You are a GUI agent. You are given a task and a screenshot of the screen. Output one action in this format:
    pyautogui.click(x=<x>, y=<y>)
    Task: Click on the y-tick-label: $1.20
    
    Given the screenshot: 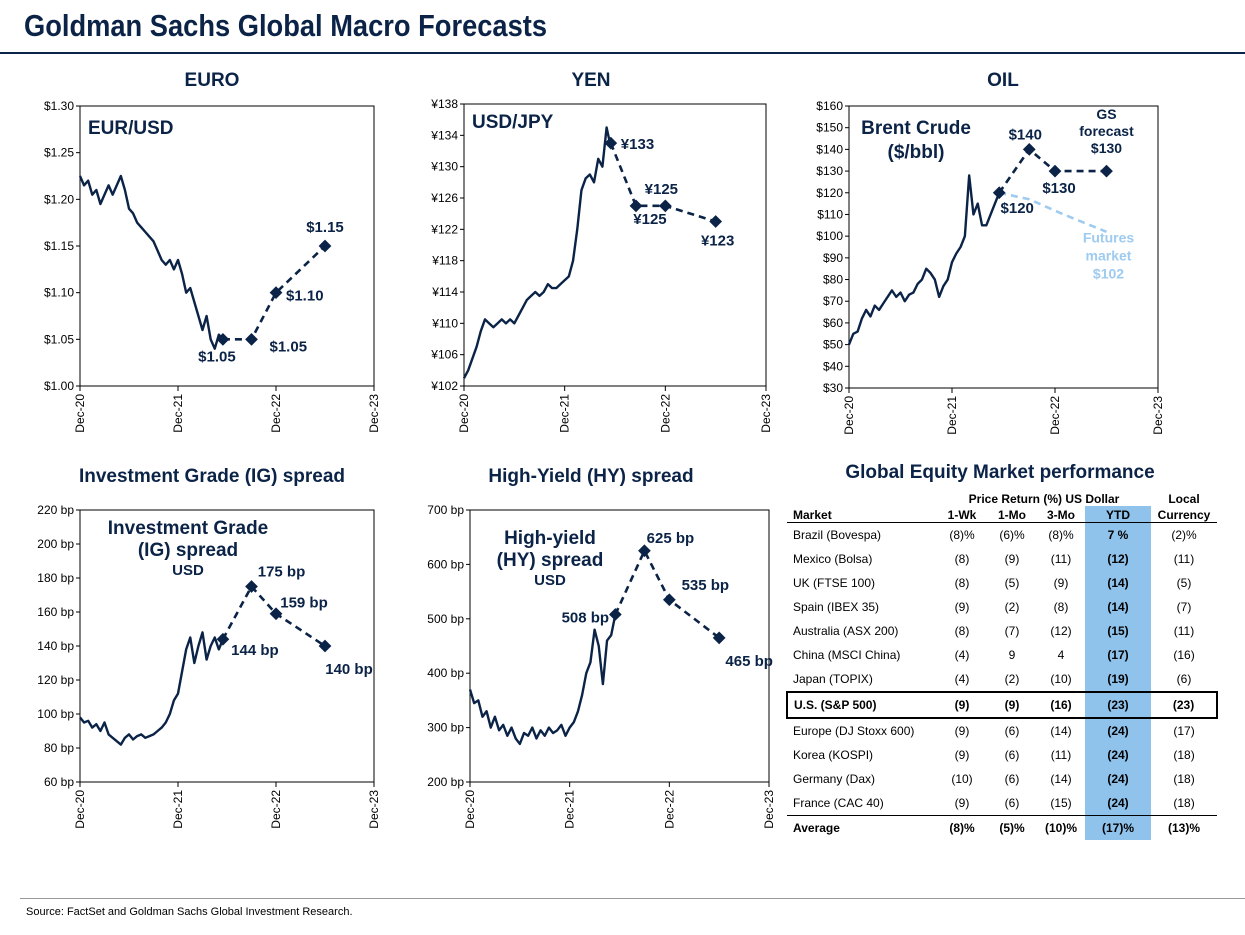 What is the action you would take?
    pyautogui.click(x=59, y=199)
    